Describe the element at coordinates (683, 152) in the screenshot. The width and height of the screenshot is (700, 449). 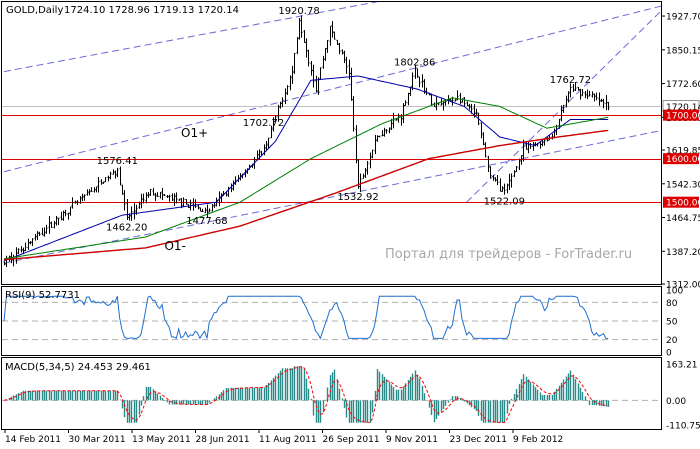
I see `price-axis-label: 1619.85` at that location.